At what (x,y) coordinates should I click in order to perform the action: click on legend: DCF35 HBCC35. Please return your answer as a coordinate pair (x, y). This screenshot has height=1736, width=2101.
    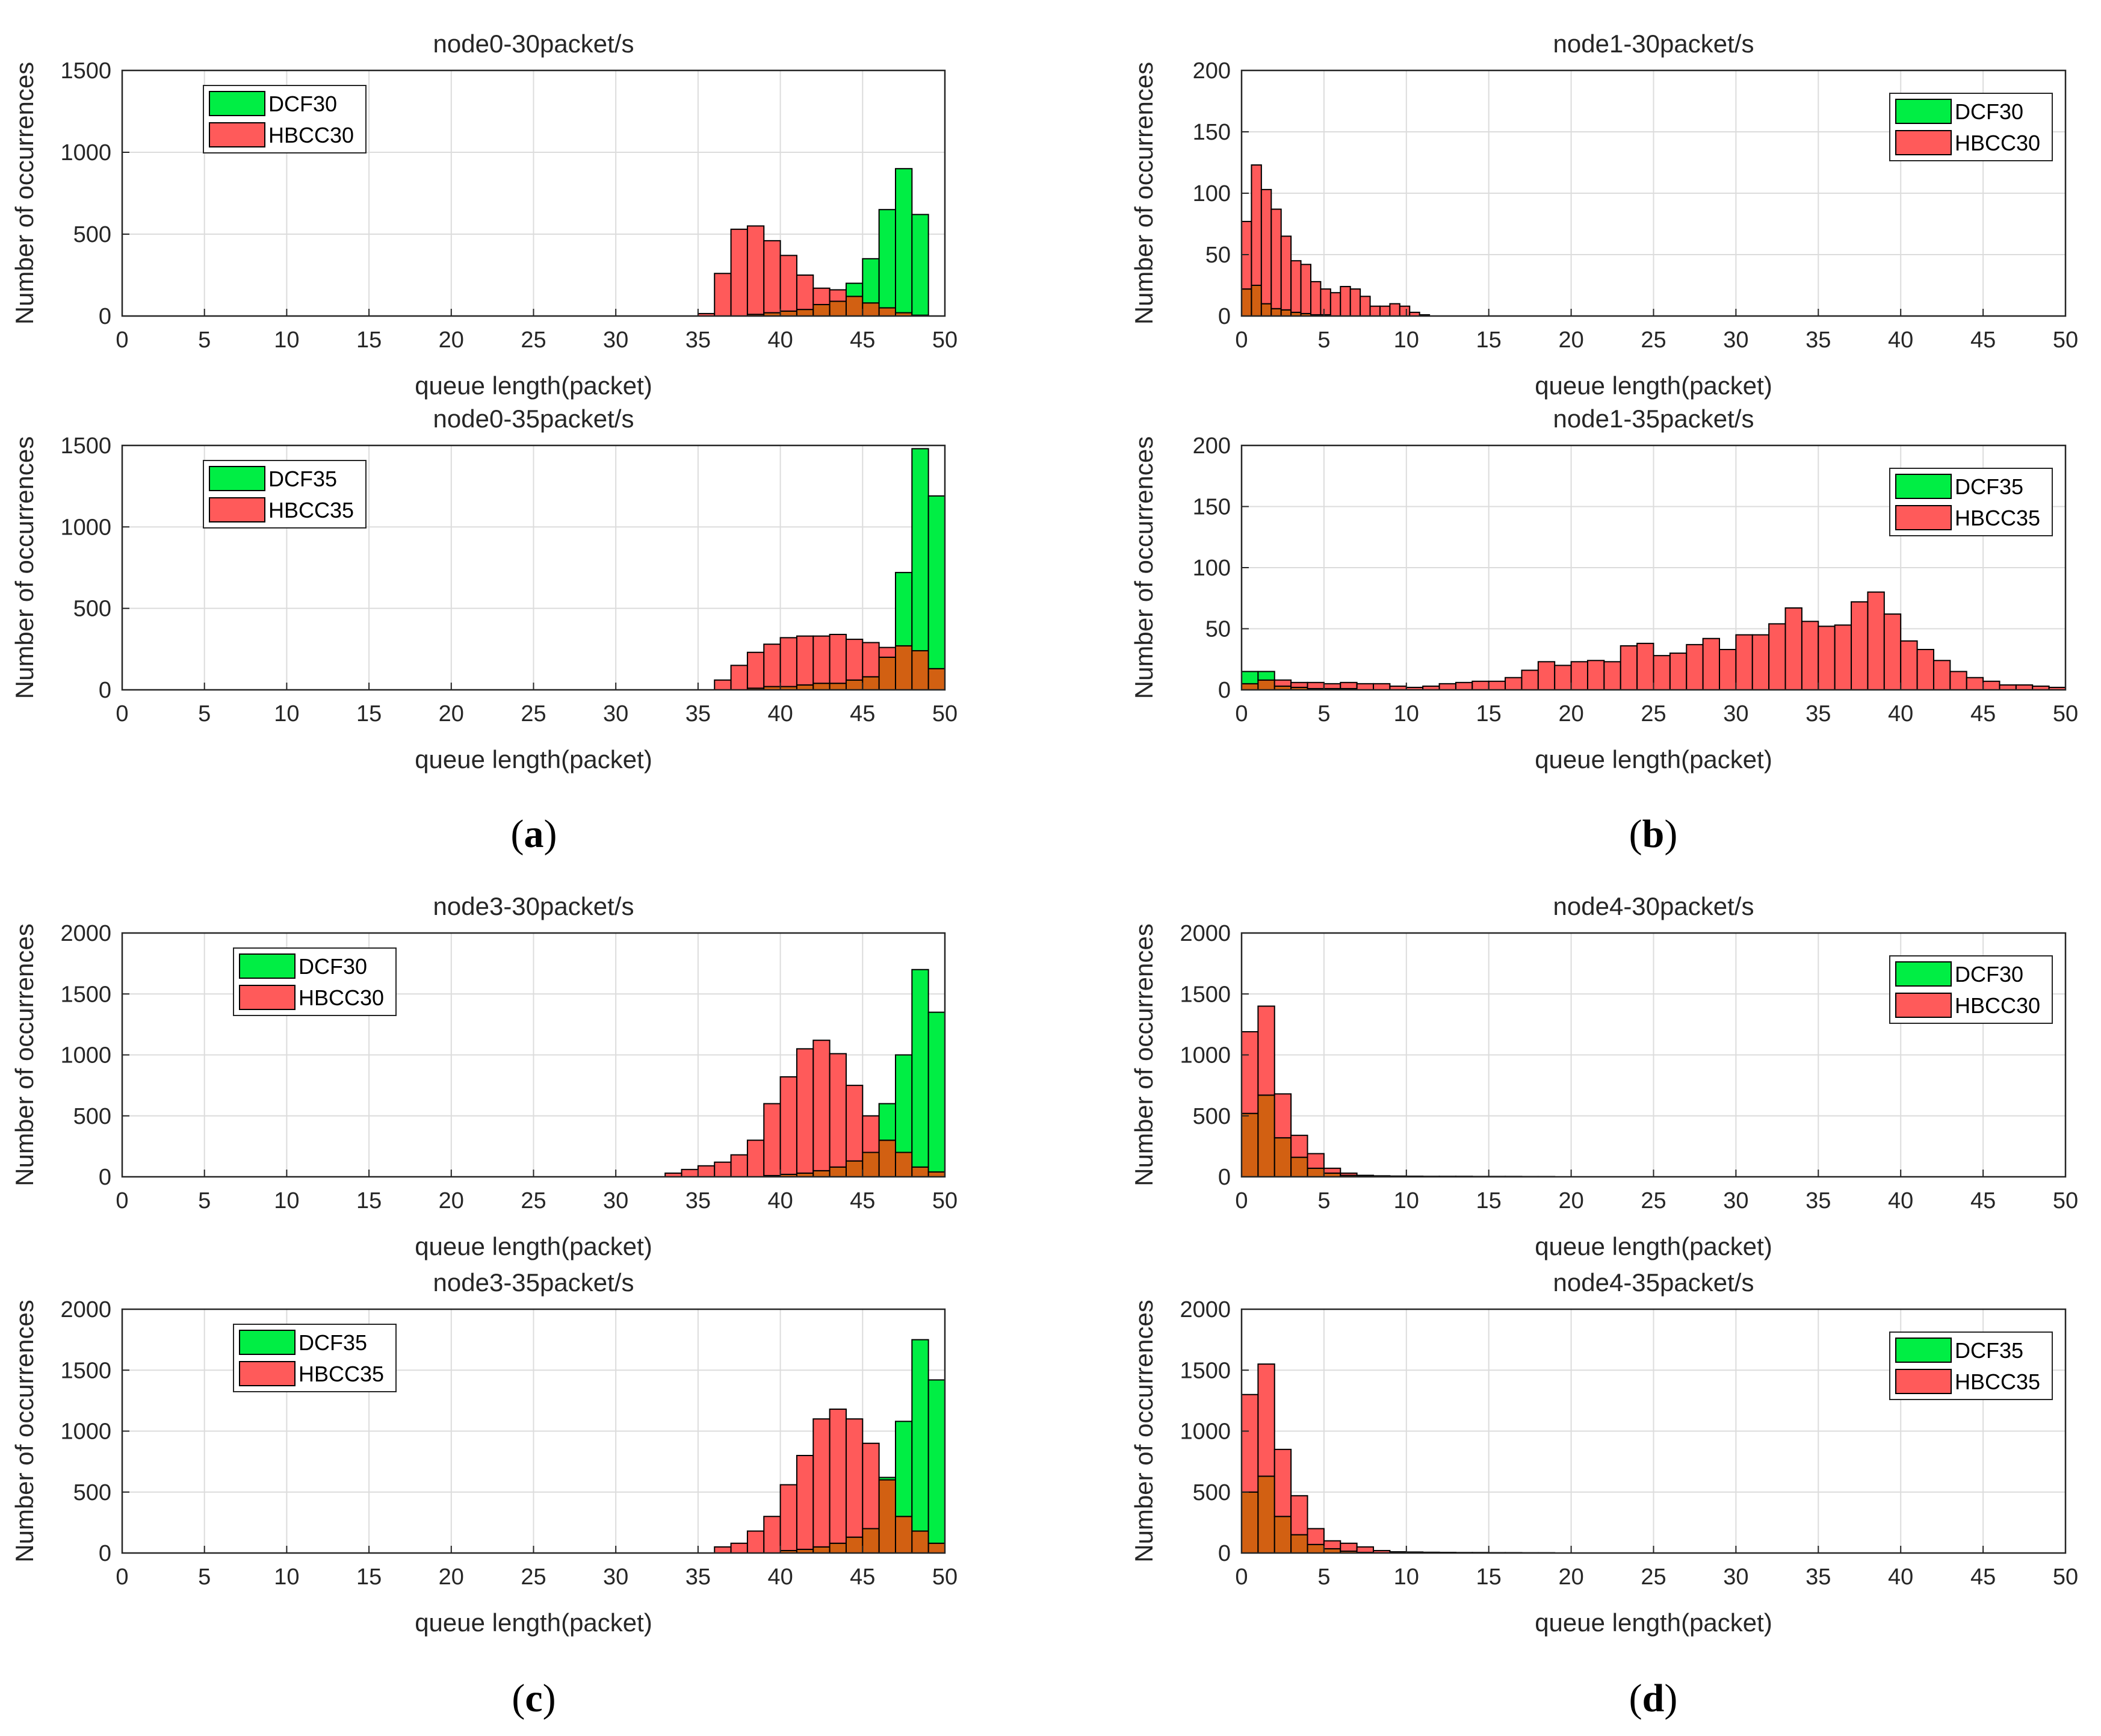
    Looking at the image, I should click on (1971, 502).